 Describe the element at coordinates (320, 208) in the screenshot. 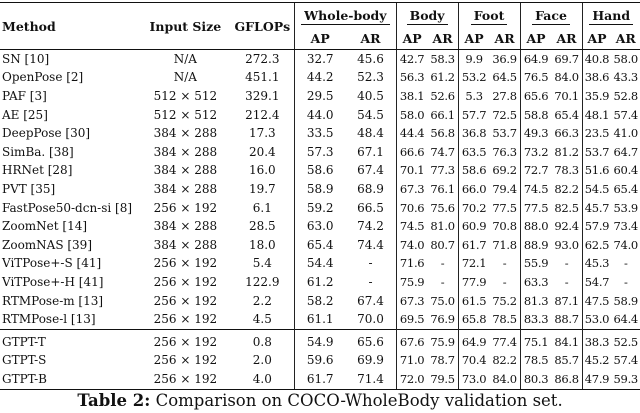

I see `cell-wholebody-ap: 59.2` at that location.